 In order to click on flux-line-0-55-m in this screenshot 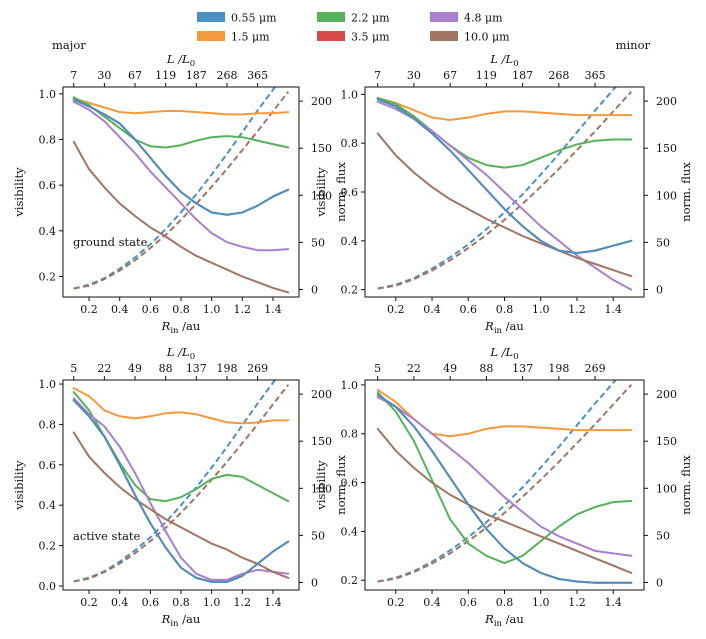, I will do `click(497, 188)`.